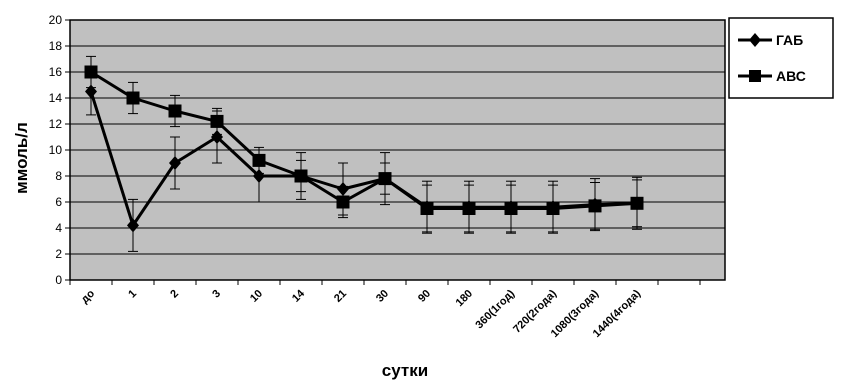  Describe the element at coordinates (174, 294) in the screenshot. I see `x-tick-label: 2` at that location.